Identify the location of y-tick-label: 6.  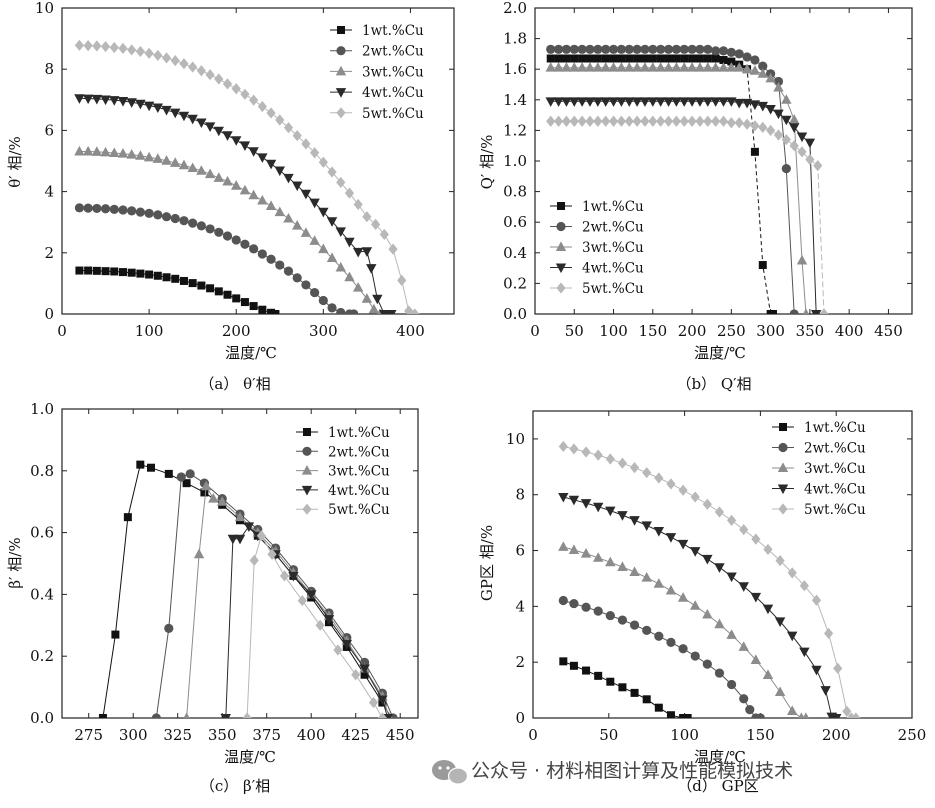
(520, 551).